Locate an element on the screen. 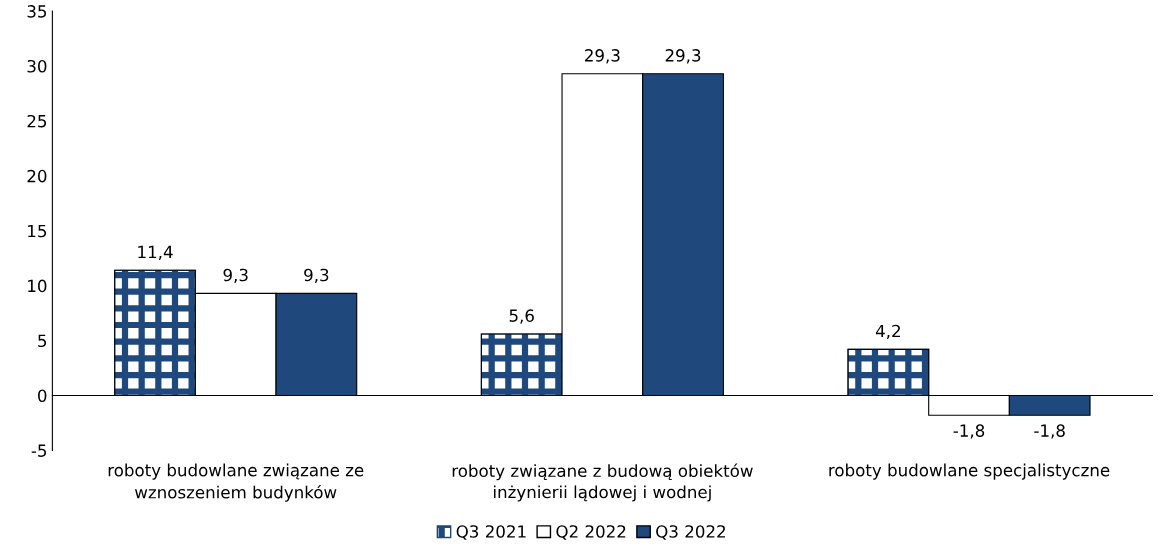 Image resolution: width=1164 pixels, height=556 pixels. legend-label: Q3 2021 is located at coordinates (491, 532).